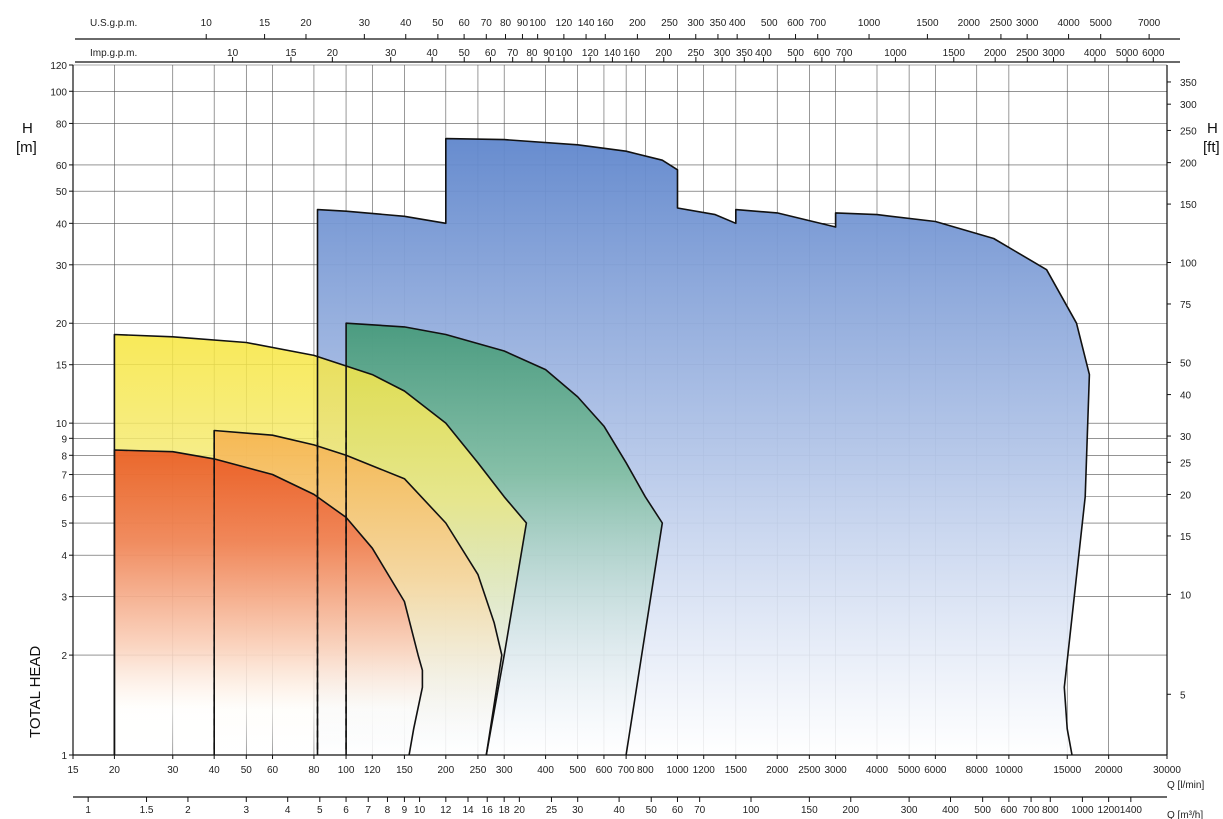 This screenshot has height=819, width=1223. Describe the element at coordinates (58, 92) in the screenshot. I see `tick-label-m: 100` at that location.